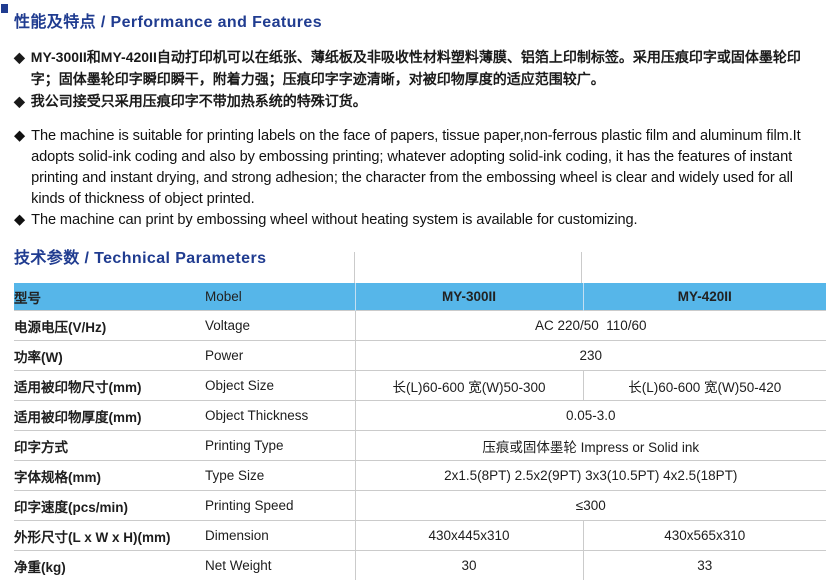  What do you see at coordinates (590, 355) in the screenshot?
I see `param-value: 230` at bounding box center [590, 355].